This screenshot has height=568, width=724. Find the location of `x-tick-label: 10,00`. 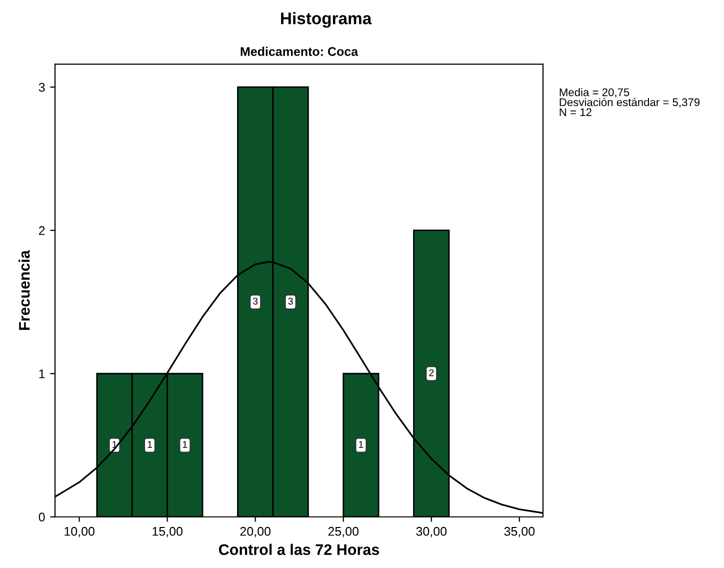

x-tick-label: 10,00 is located at coordinates (79, 532).